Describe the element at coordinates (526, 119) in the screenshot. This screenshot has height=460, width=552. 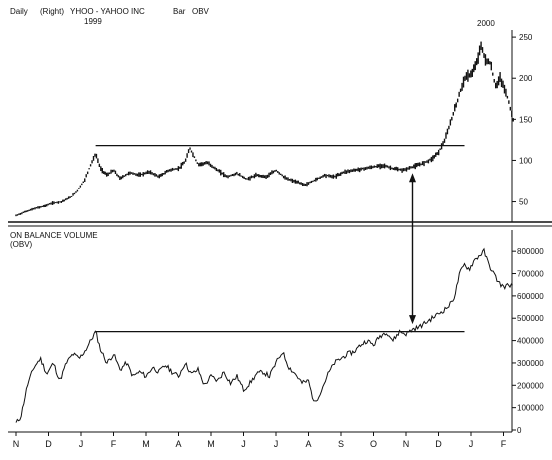
I see `price-tick-label: 150` at that location.